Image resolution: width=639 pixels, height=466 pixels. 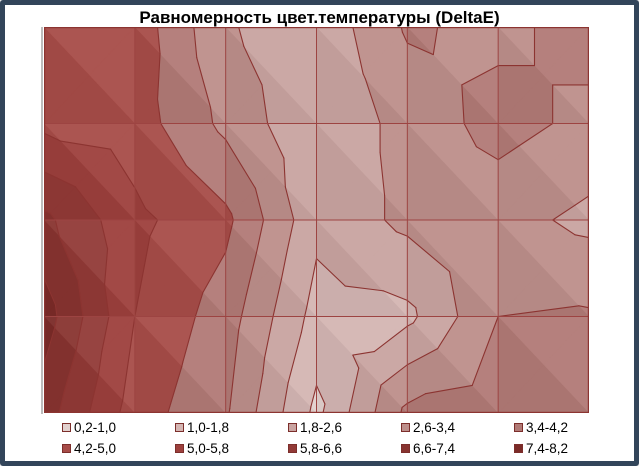 What do you see at coordinates (95, 427) in the screenshot?
I see `legend-label: 0,2-1,0` at bounding box center [95, 427].